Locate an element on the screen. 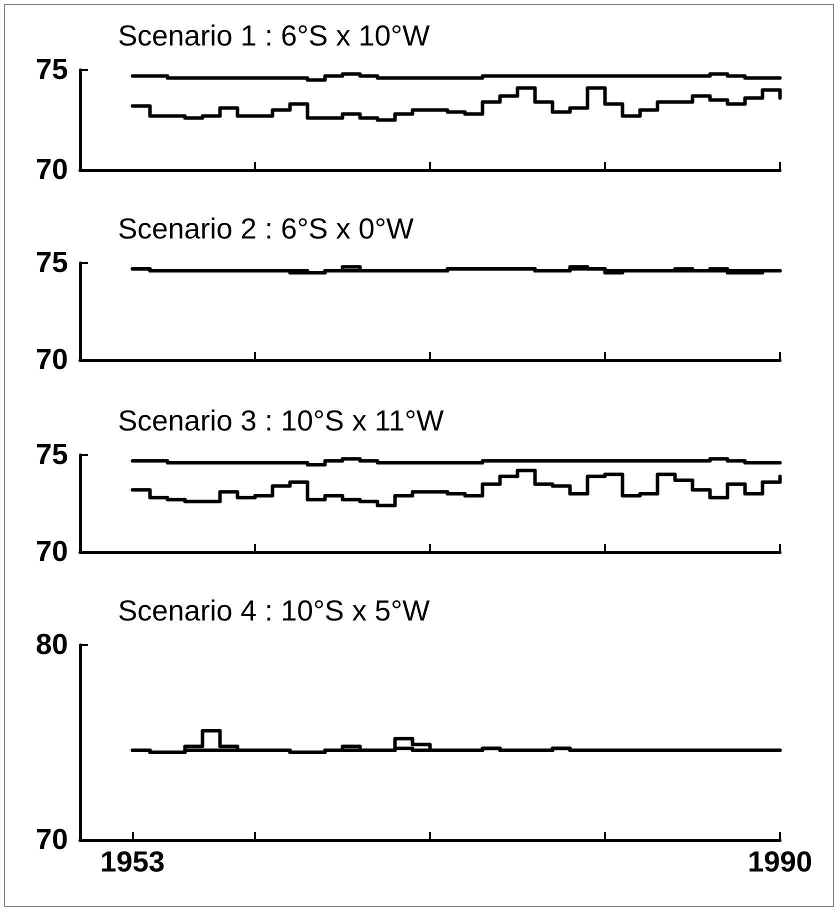 Image resolution: width=840 pixels, height=913 pixels. y-tick-label: 80 is located at coordinates (52, 645).